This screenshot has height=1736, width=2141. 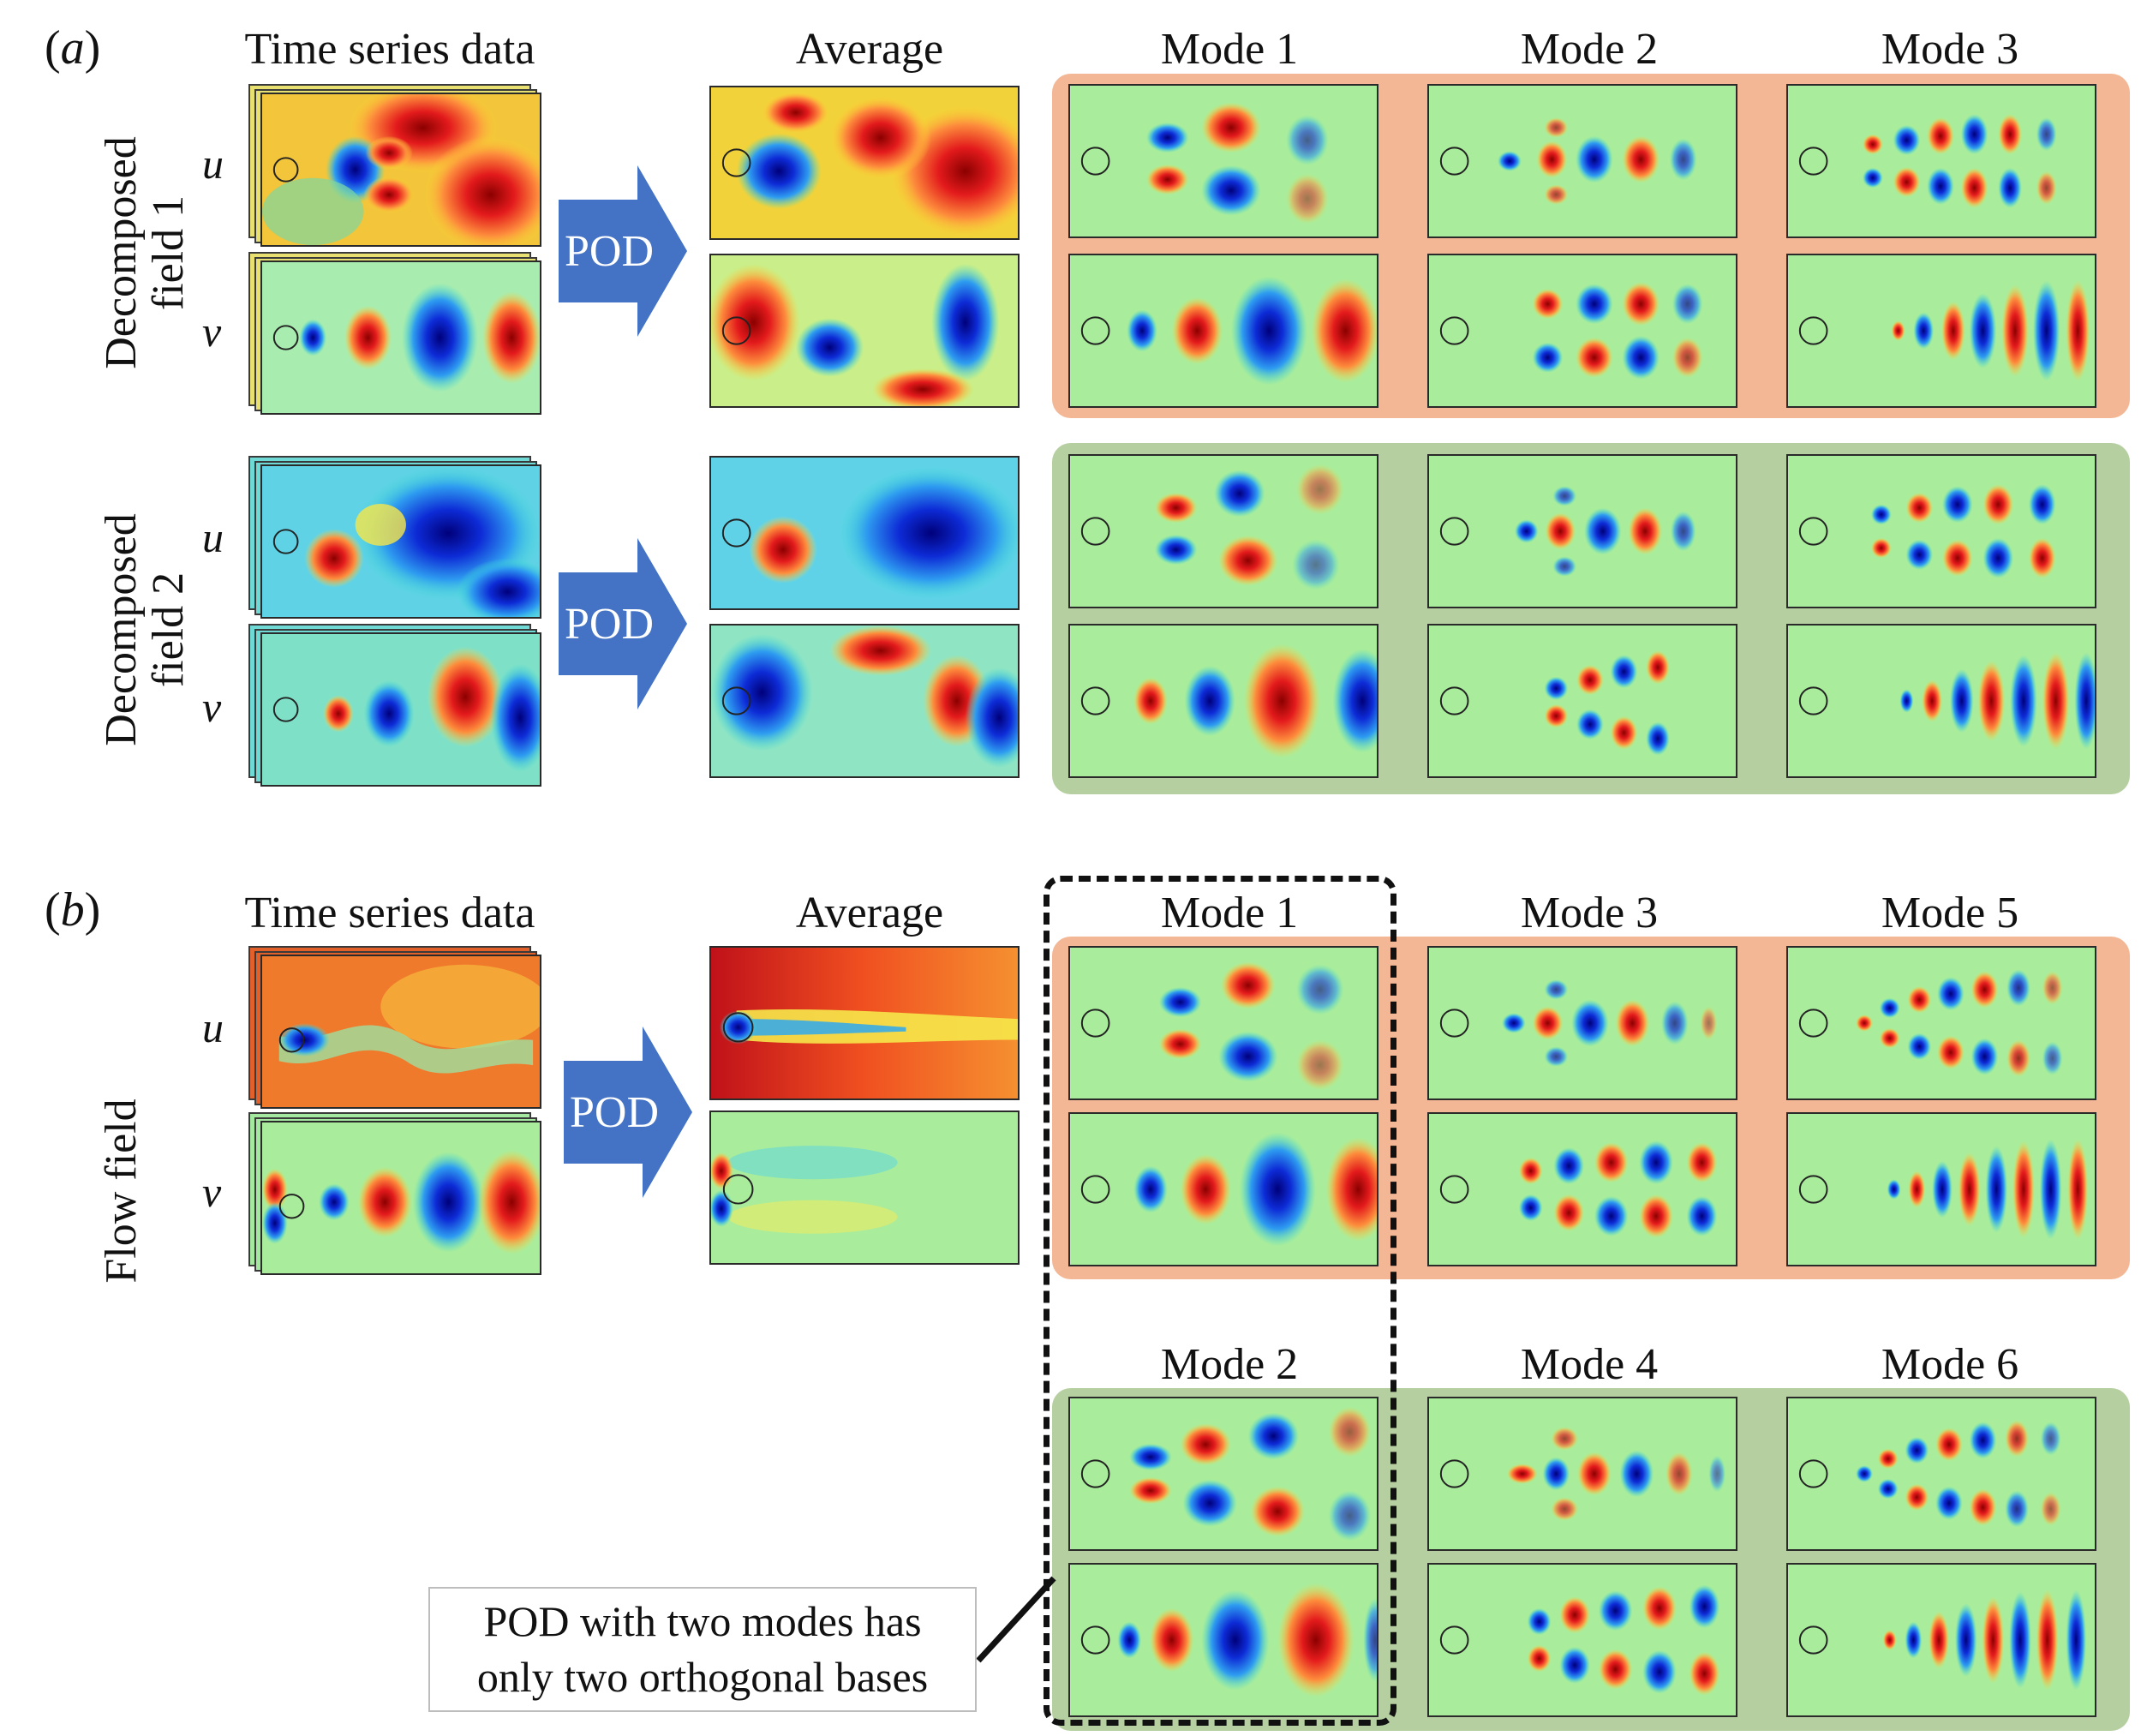 I want to click on mode2-v-field2, so click(x=1582, y=701).